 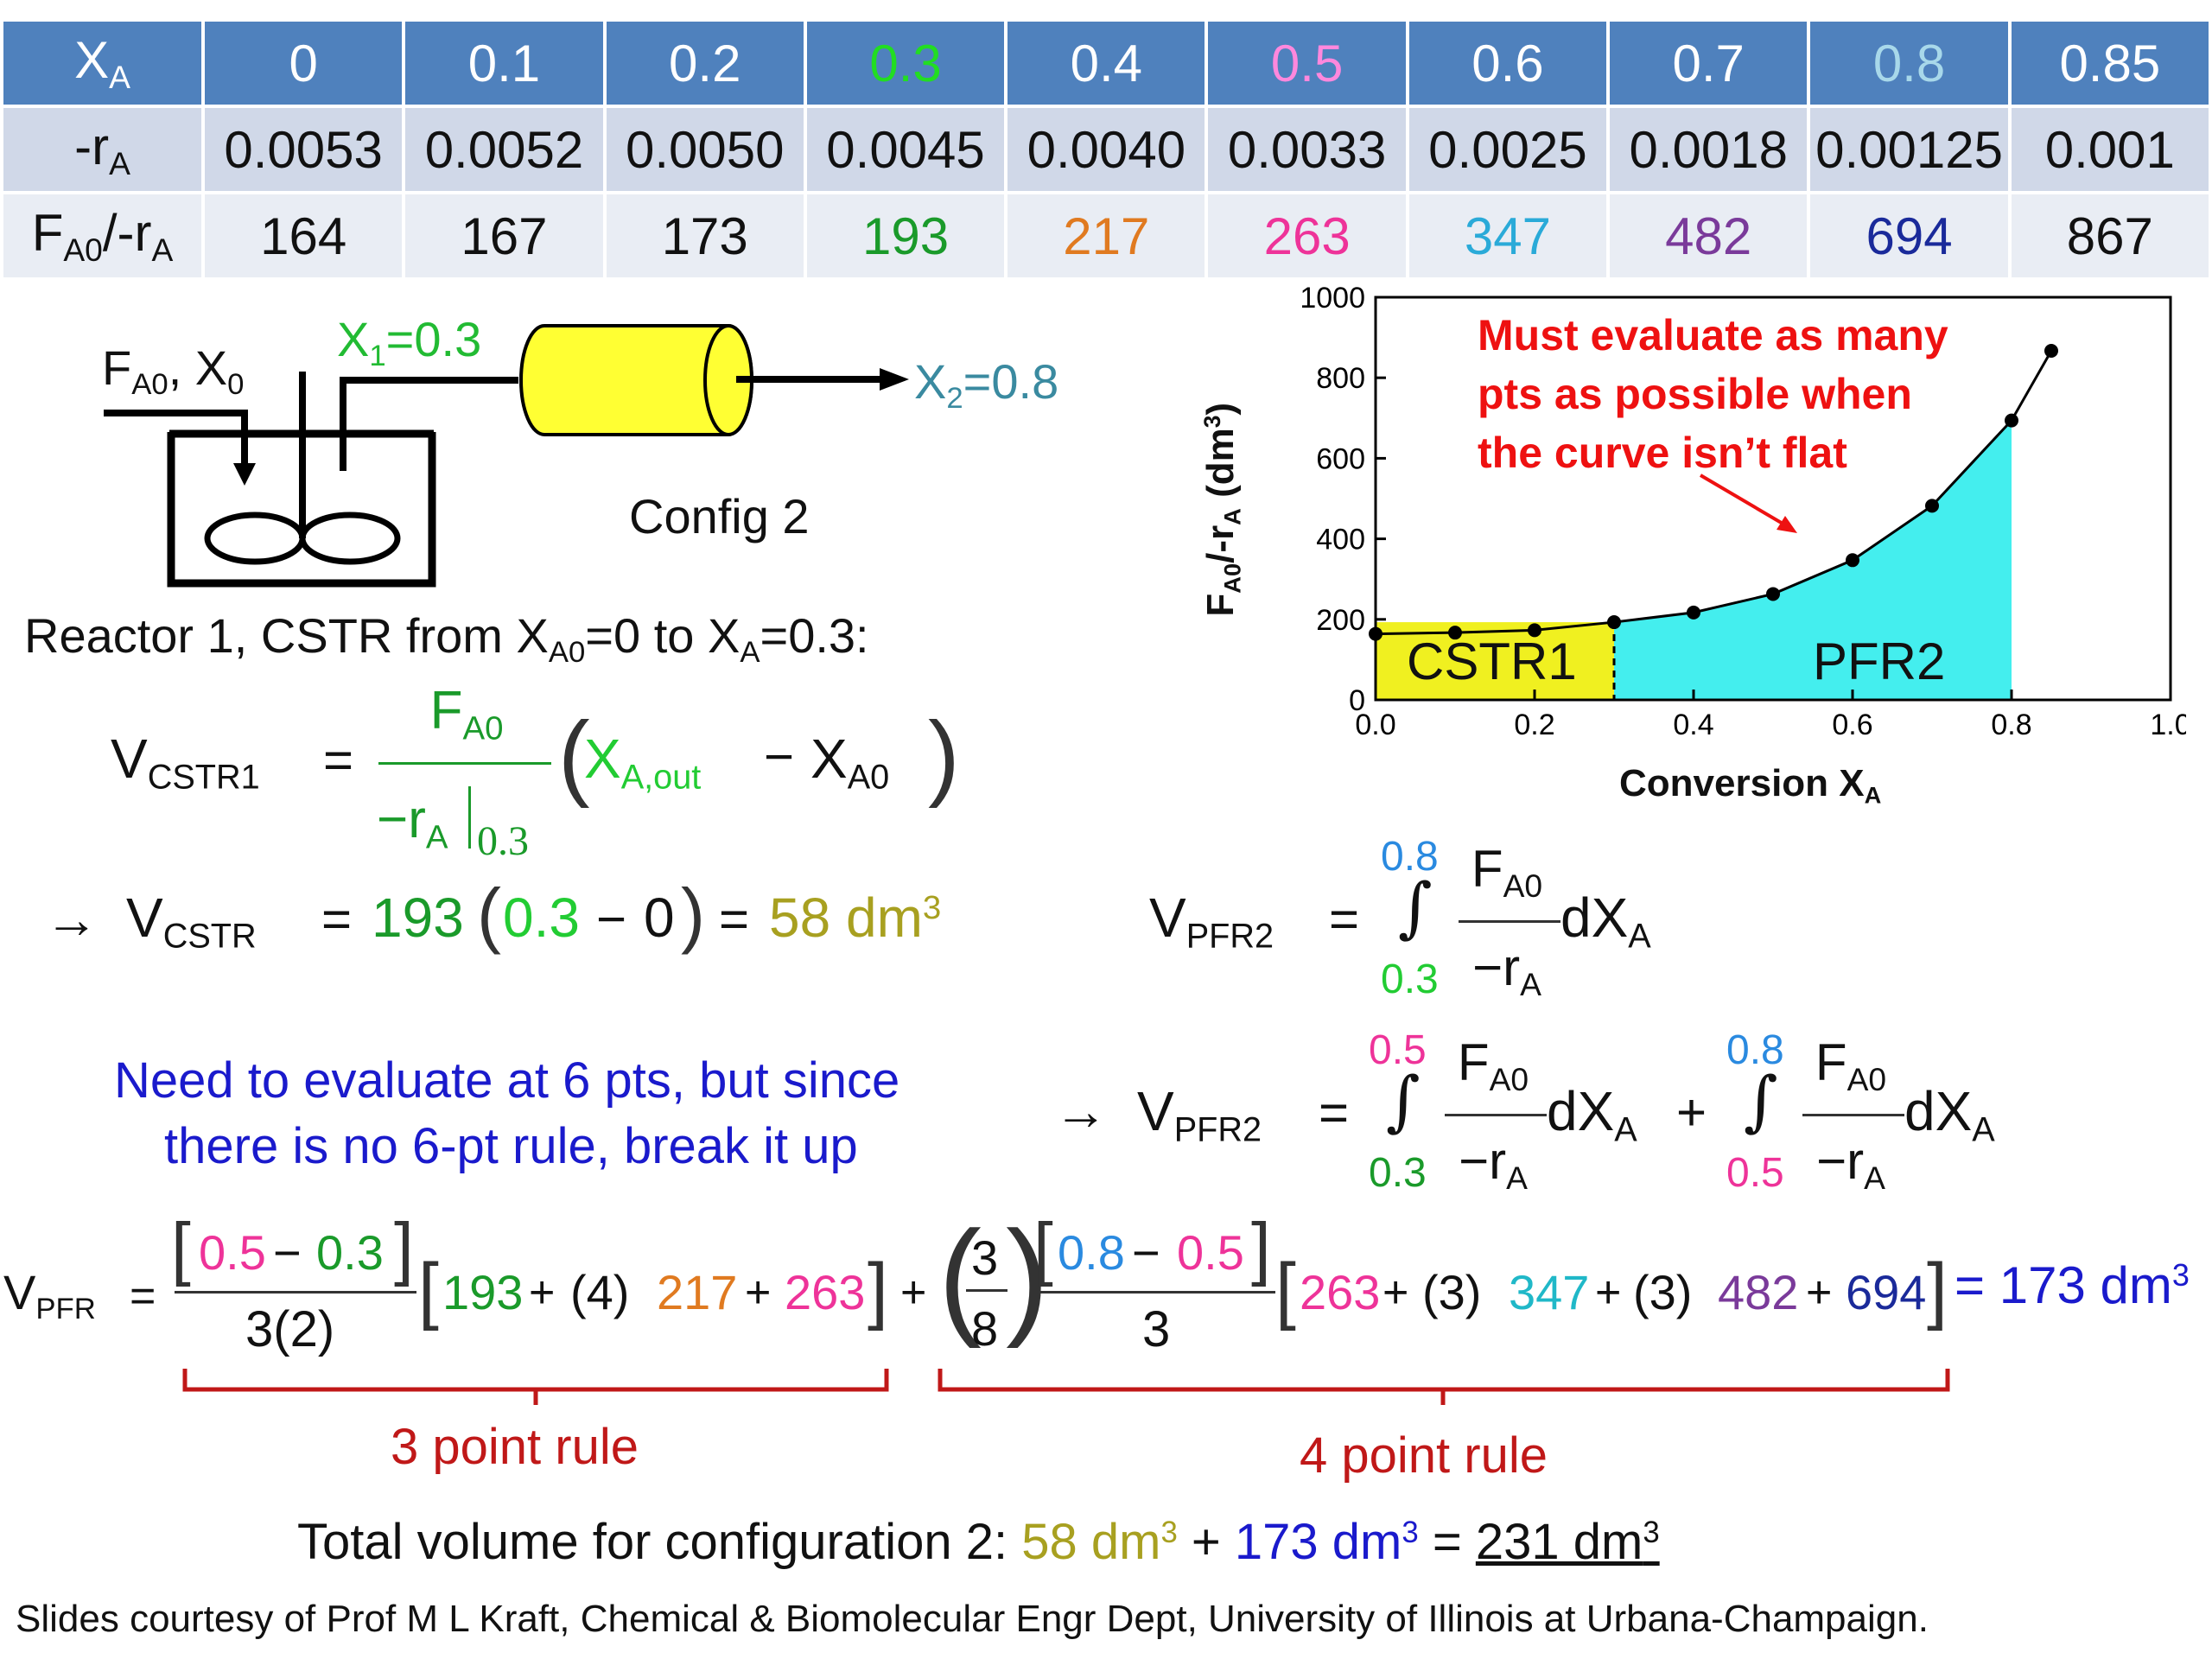 I want to click on term-694: 694, so click(x=1886, y=1292).